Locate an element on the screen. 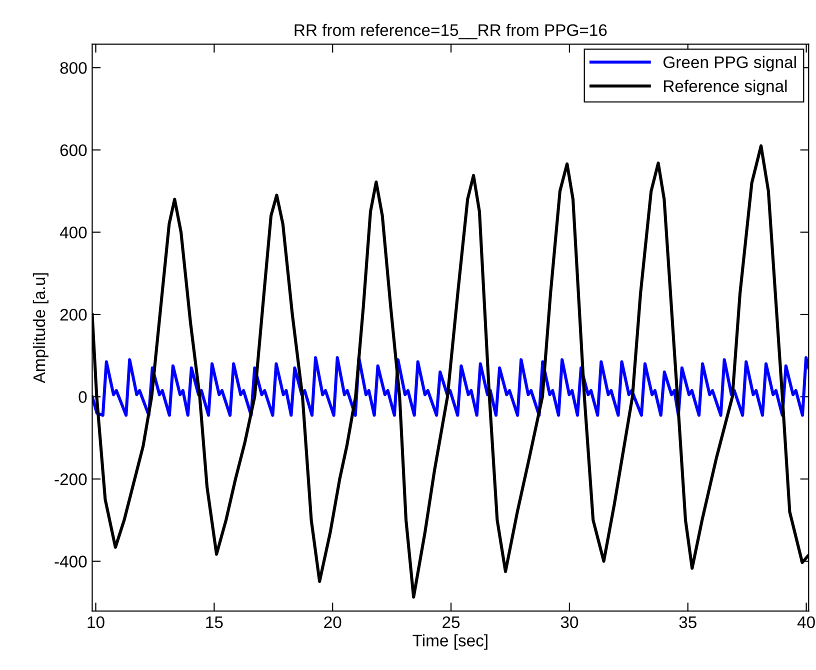 The image size is (816, 670). y-axis-title: Amplitude [a.u] is located at coordinates (40, 328).